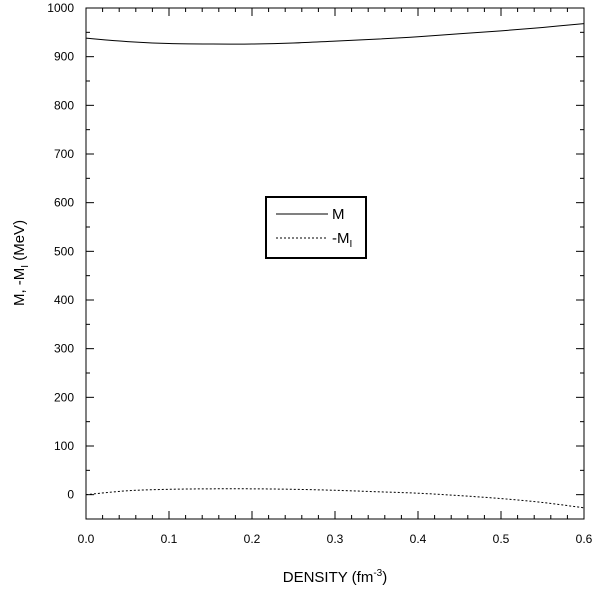  Describe the element at coordinates (64, 57) in the screenshot. I see `y-tick-label: 900` at that location.